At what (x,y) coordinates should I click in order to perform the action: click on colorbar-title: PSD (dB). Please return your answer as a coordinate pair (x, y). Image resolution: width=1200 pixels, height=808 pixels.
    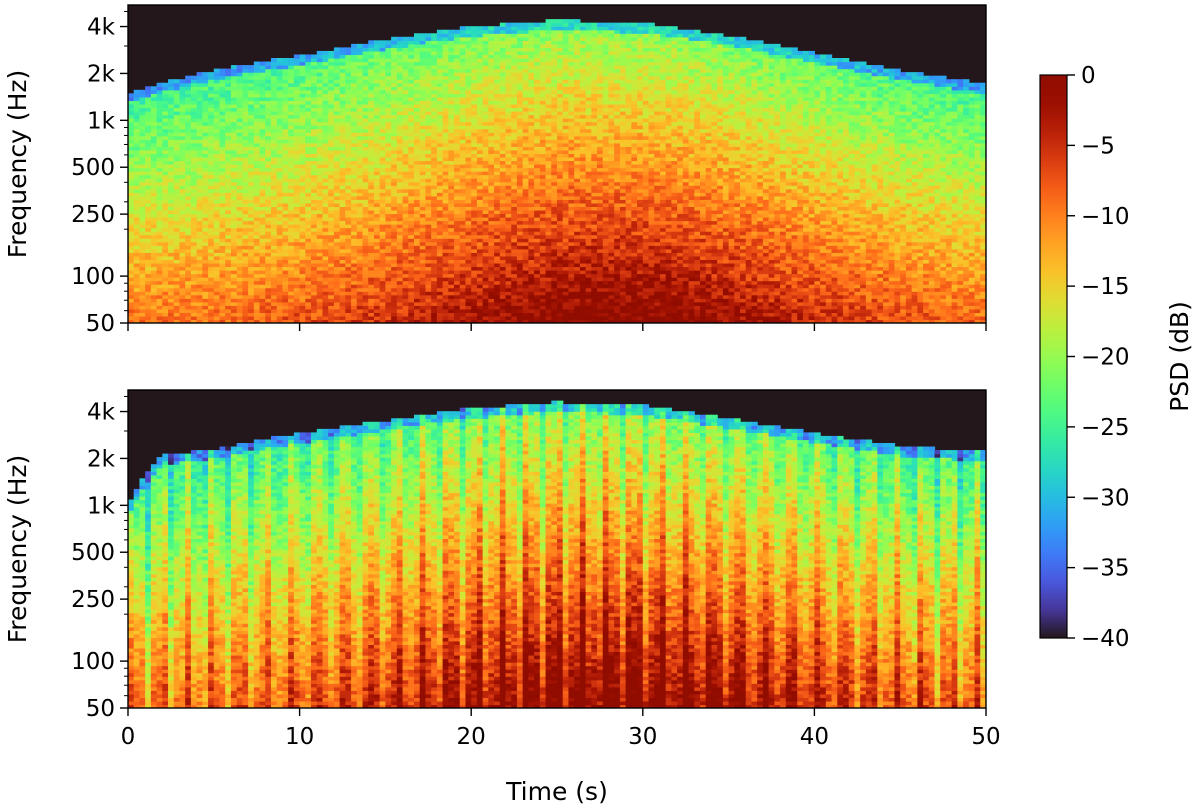
    Looking at the image, I should click on (1179, 356).